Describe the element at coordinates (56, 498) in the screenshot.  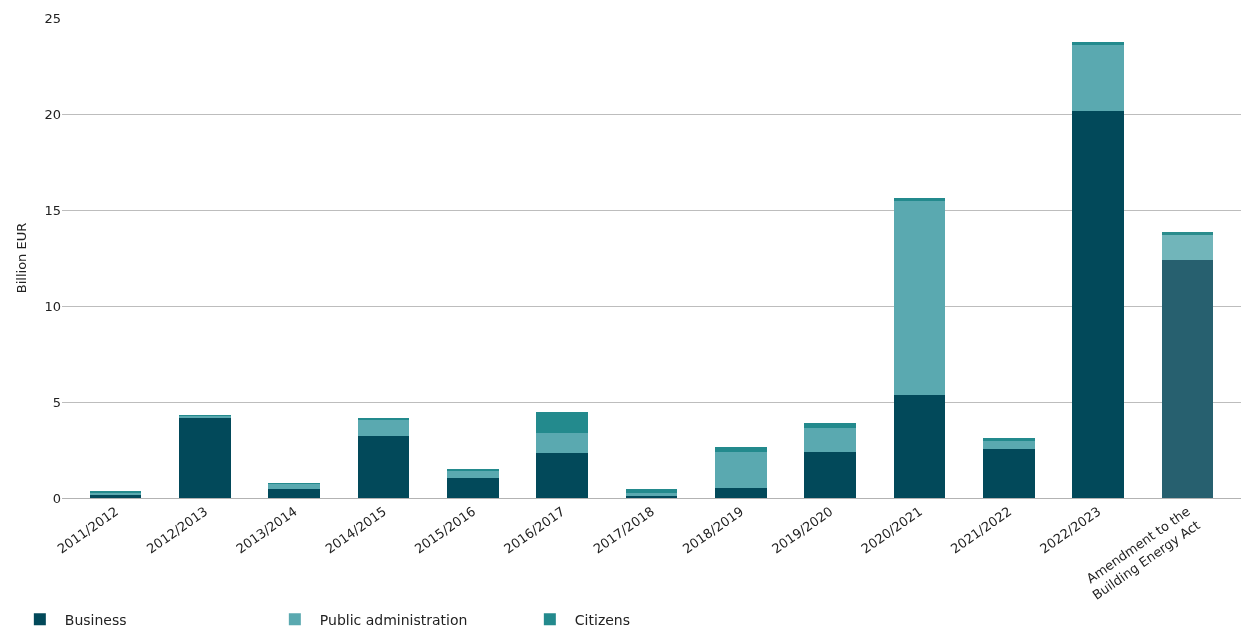
I see `y-tick-label: 0` at that location.